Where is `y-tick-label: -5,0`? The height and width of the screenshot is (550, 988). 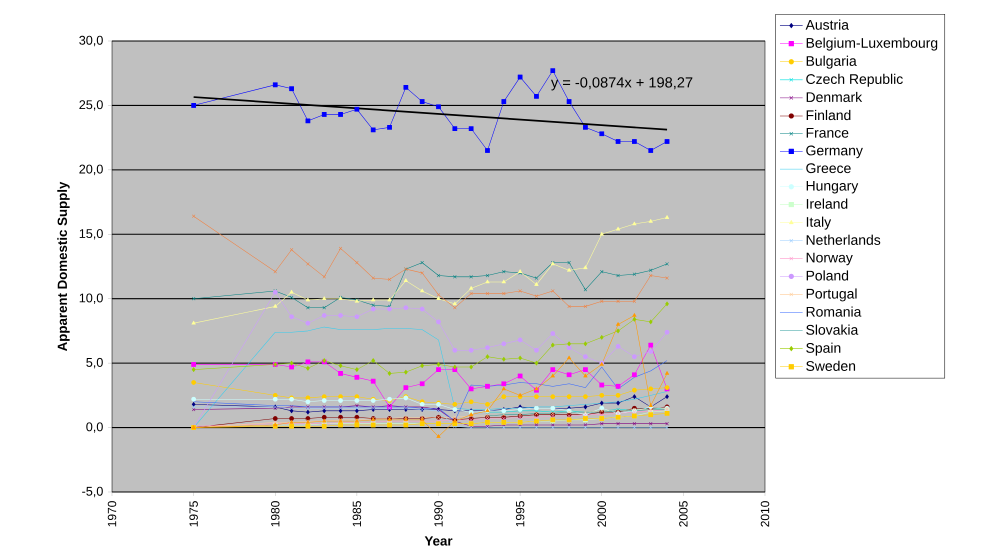 y-tick-label: -5,0 is located at coordinates (92, 492).